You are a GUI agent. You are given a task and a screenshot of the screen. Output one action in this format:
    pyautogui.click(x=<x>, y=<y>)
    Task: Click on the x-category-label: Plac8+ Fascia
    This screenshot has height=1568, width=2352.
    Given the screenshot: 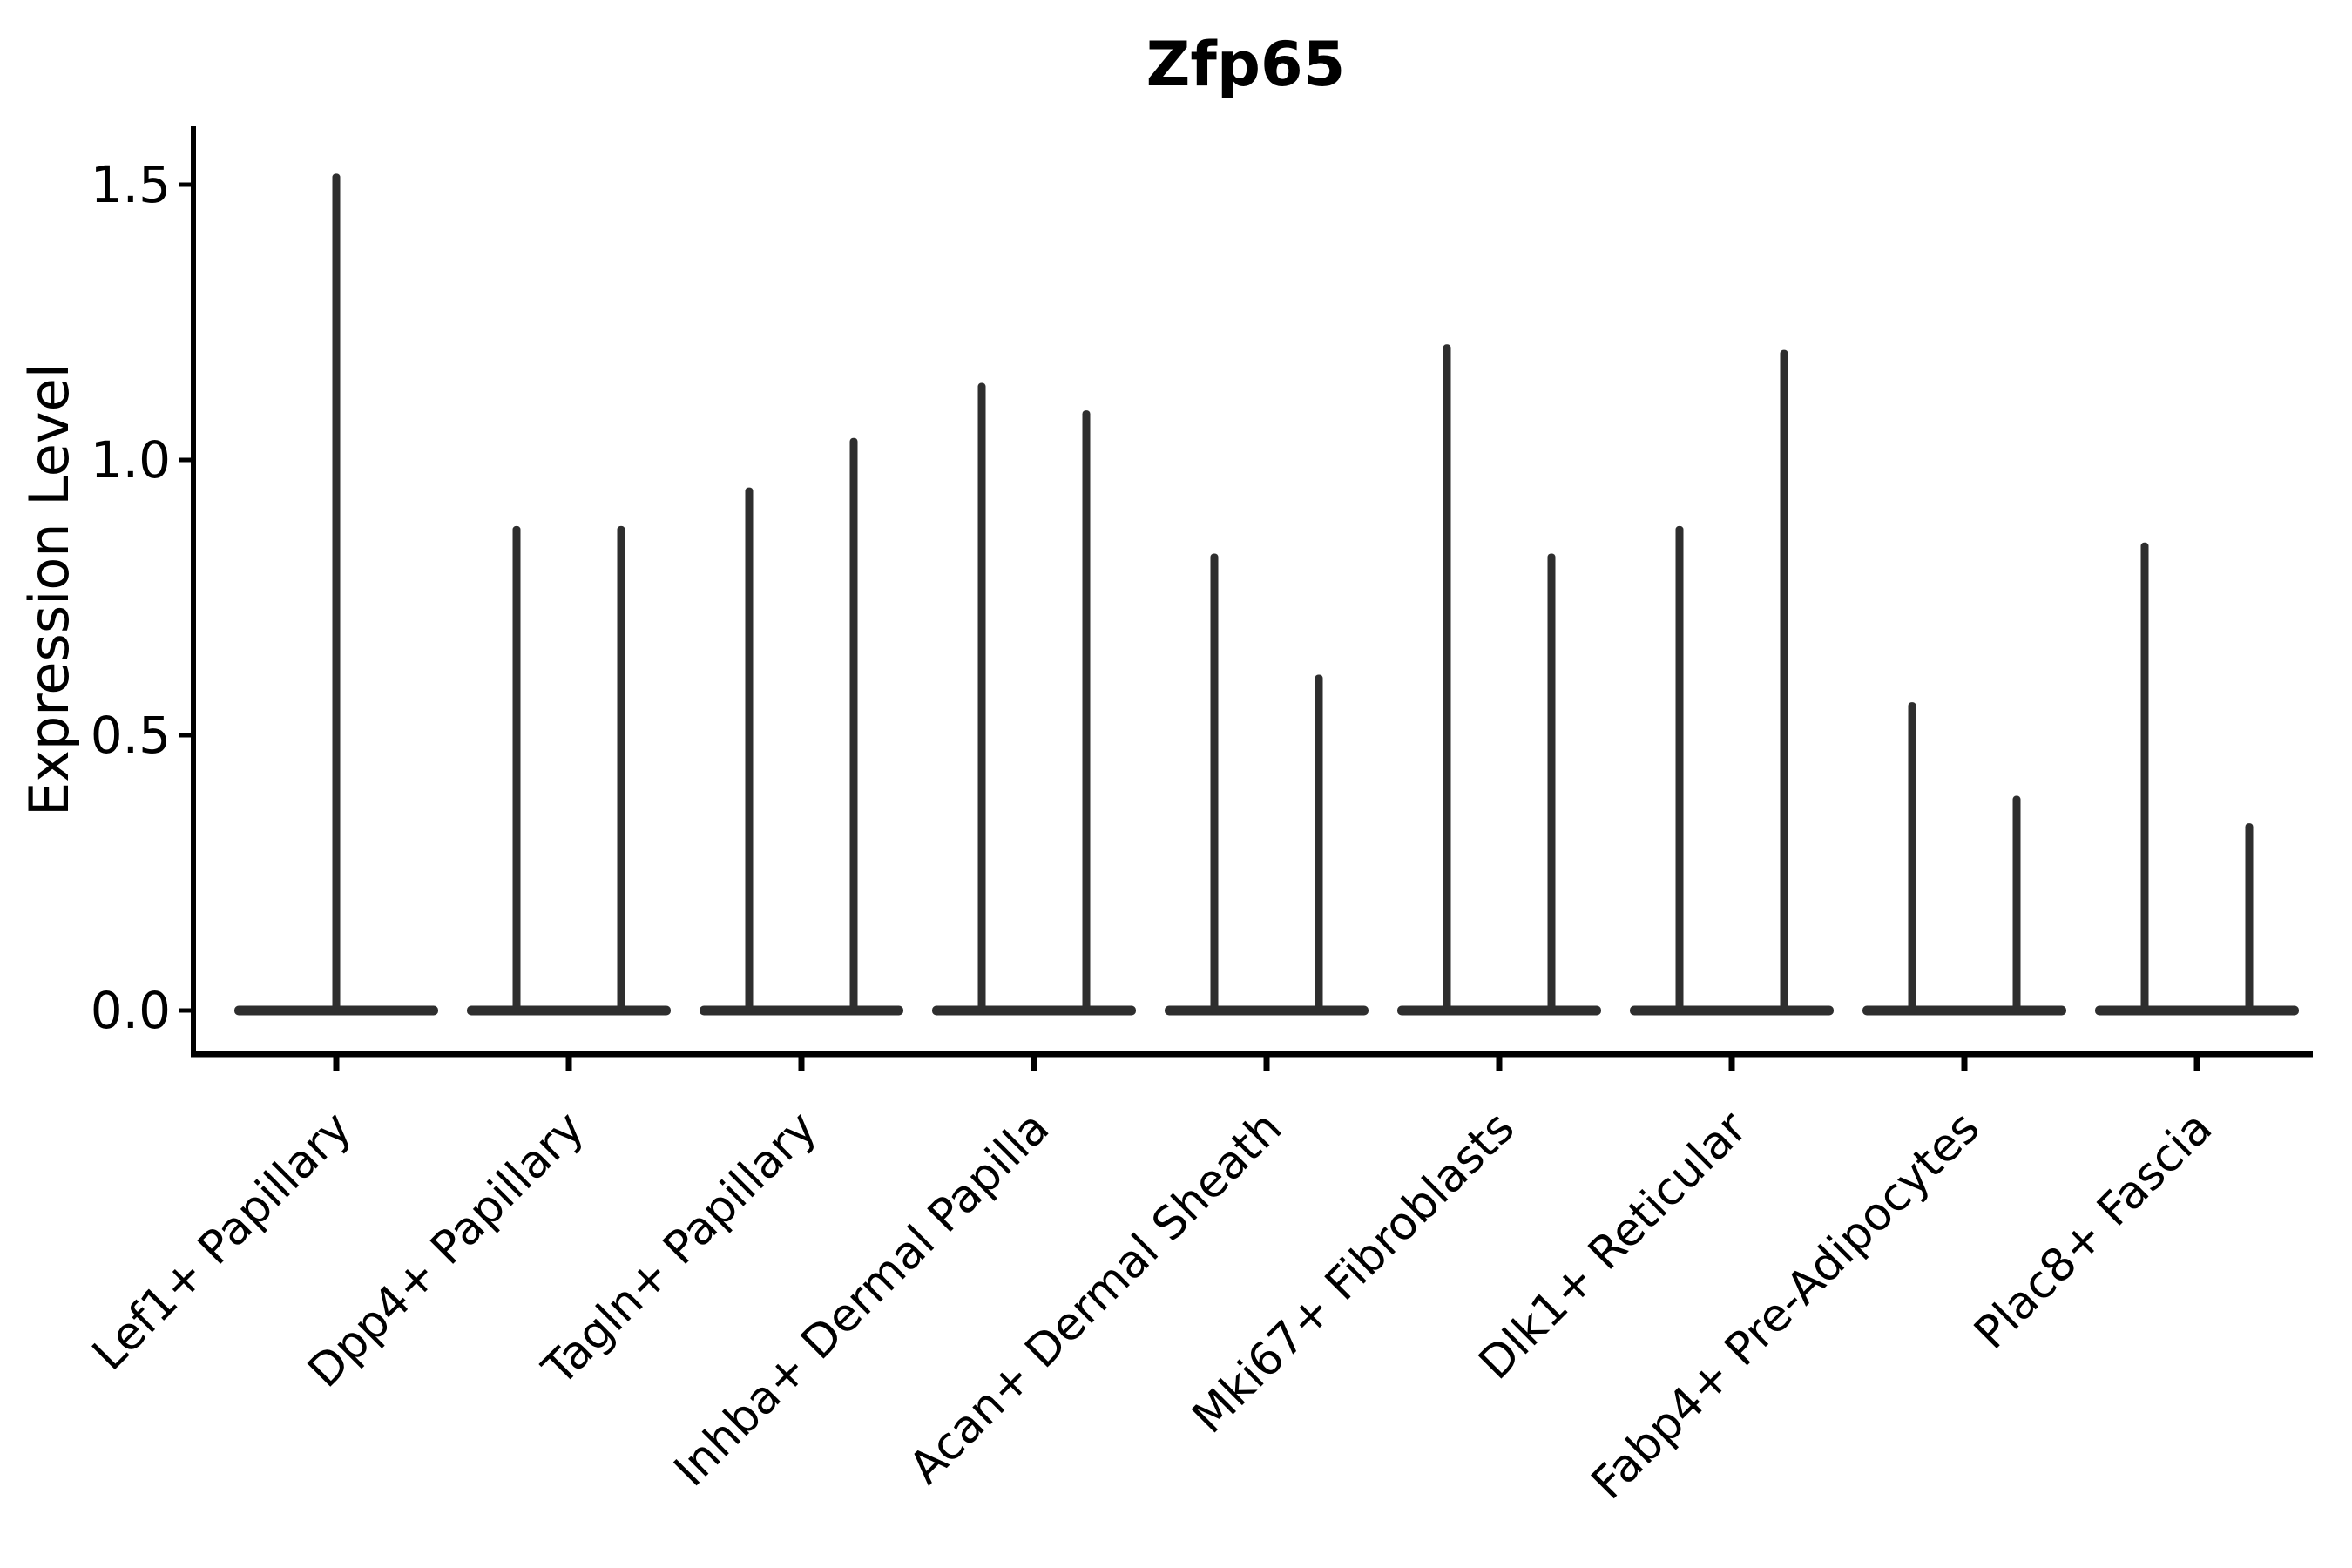 What is the action you would take?
    pyautogui.click(x=2093, y=1231)
    